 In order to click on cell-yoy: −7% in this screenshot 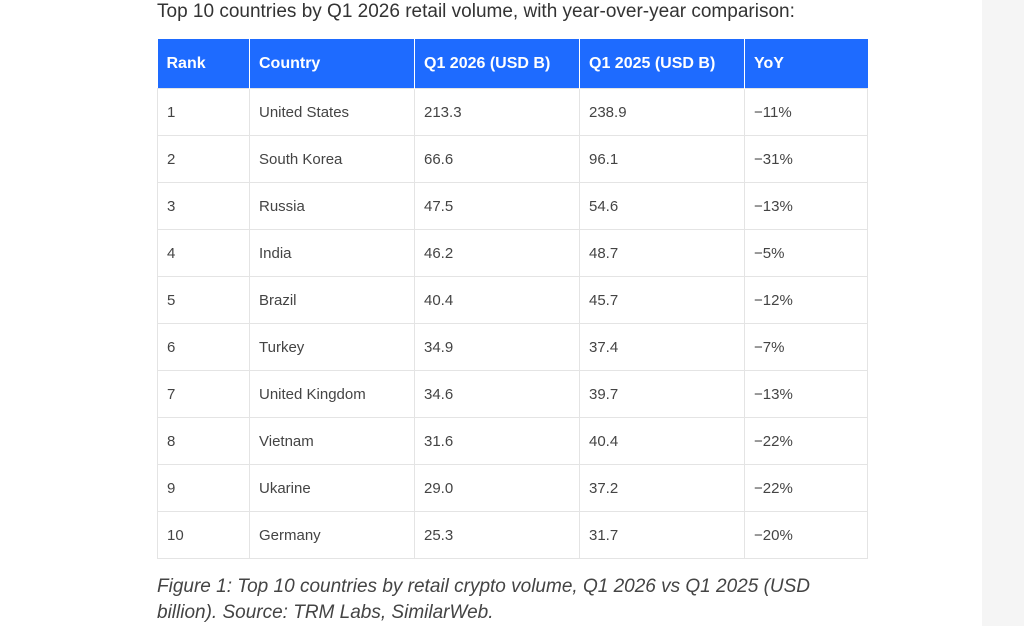, I will do `click(806, 347)`.